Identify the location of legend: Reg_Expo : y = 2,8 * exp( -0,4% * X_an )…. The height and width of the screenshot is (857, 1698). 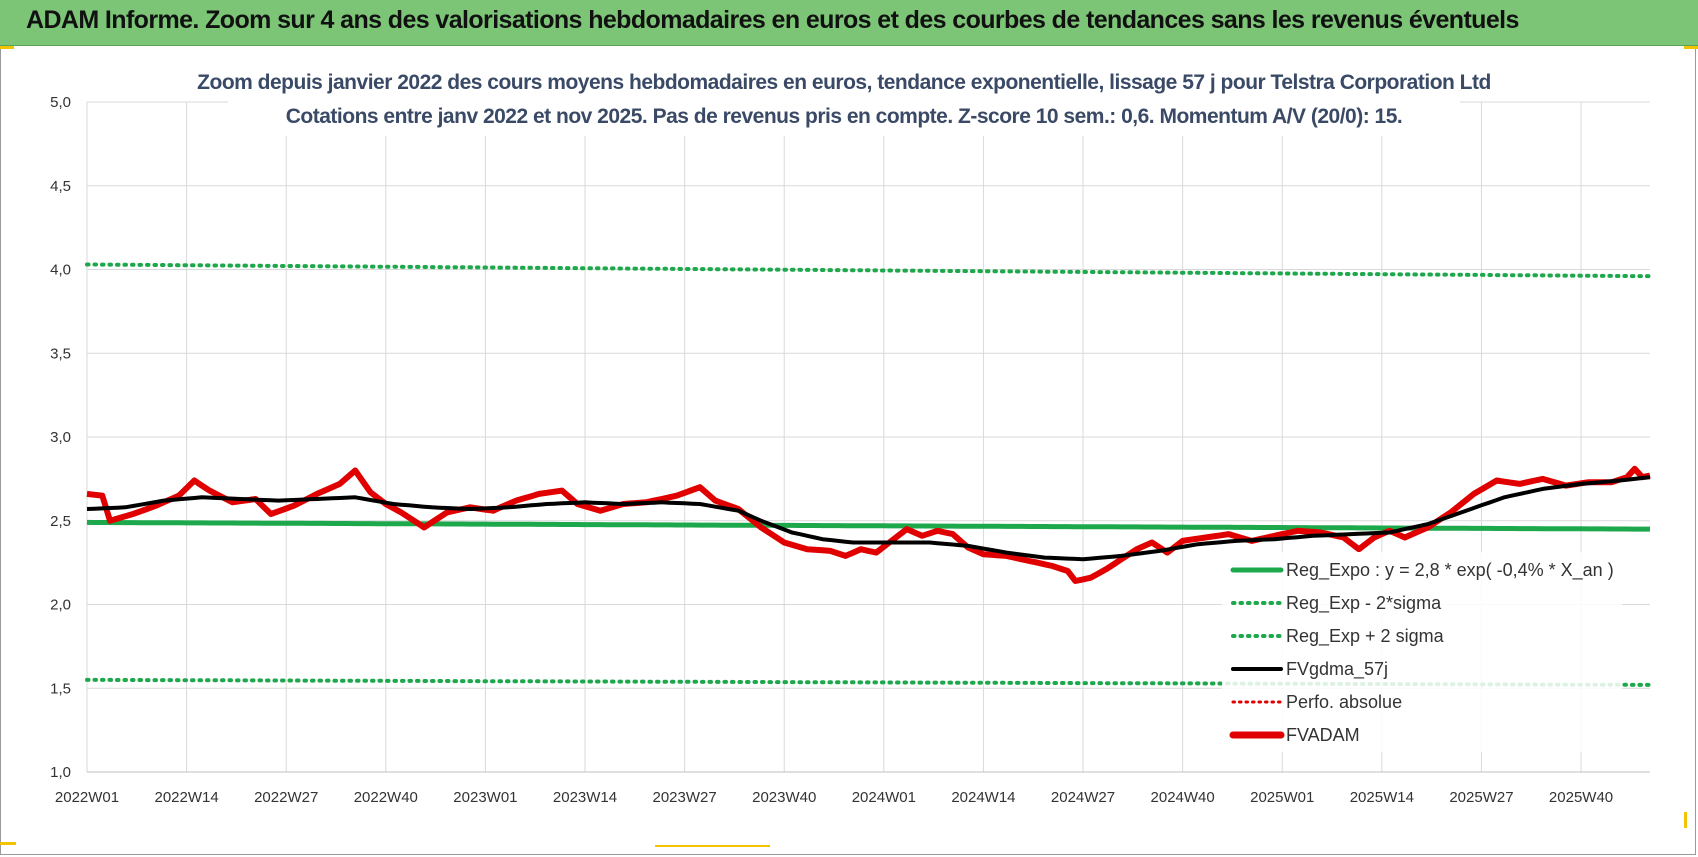
(1422, 652).